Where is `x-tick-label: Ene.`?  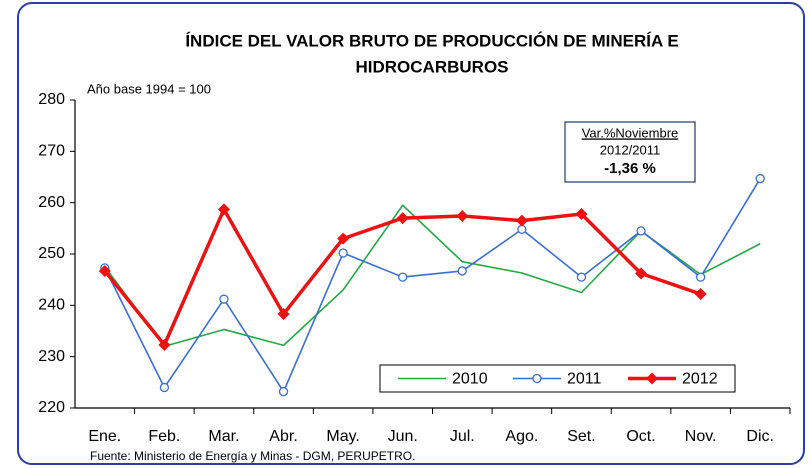 x-tick-label: Ene. is located at coordinates (104, 436).